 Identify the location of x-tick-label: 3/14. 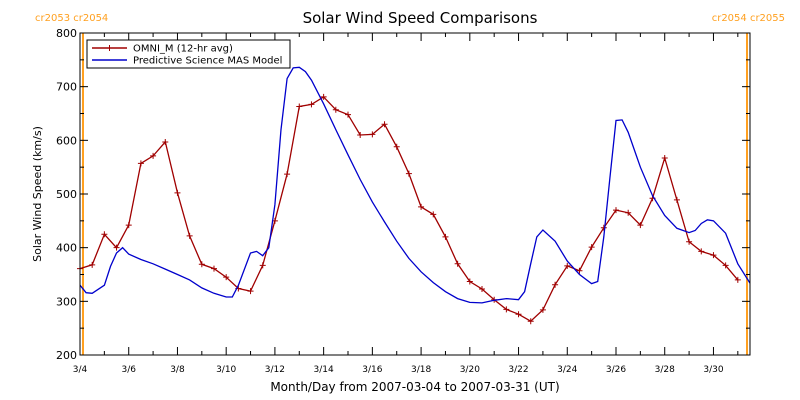
(324, 370).